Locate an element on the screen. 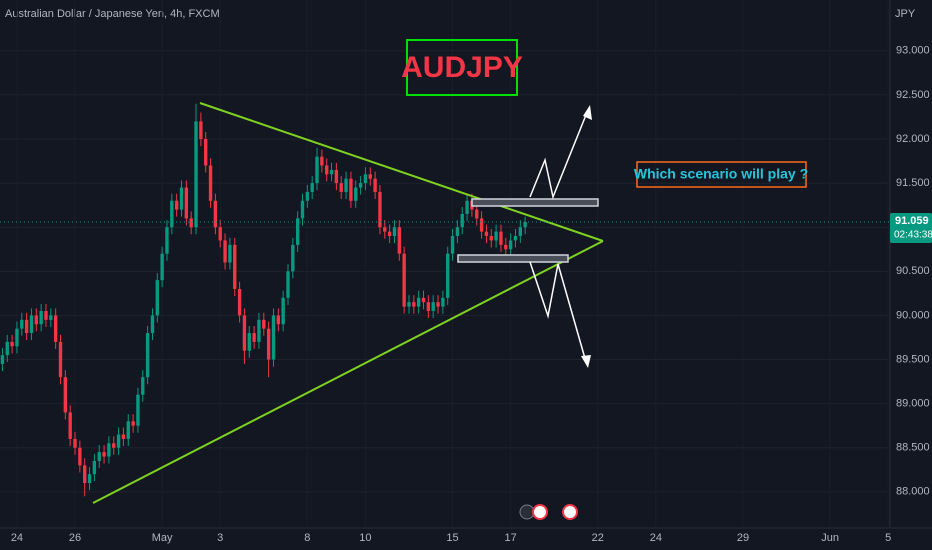 The height and width of the screenshot is (550, 932). y-tick-label: 88.500 is located at coordinates (913, 448).